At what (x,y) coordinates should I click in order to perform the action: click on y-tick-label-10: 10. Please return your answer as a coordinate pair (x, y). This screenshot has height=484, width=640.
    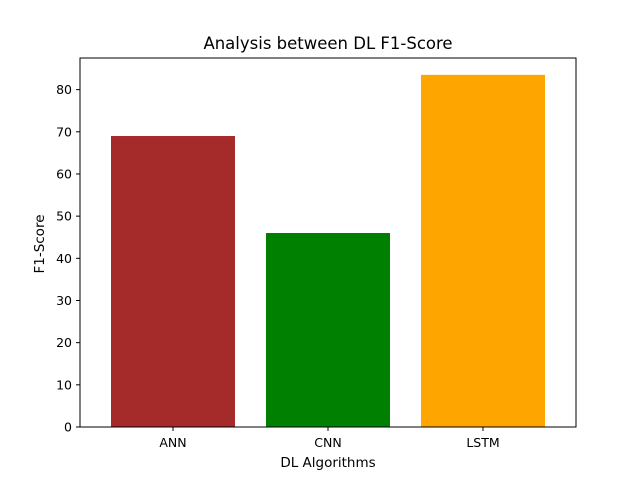
    Looking at the image, I should click on (64, 384).